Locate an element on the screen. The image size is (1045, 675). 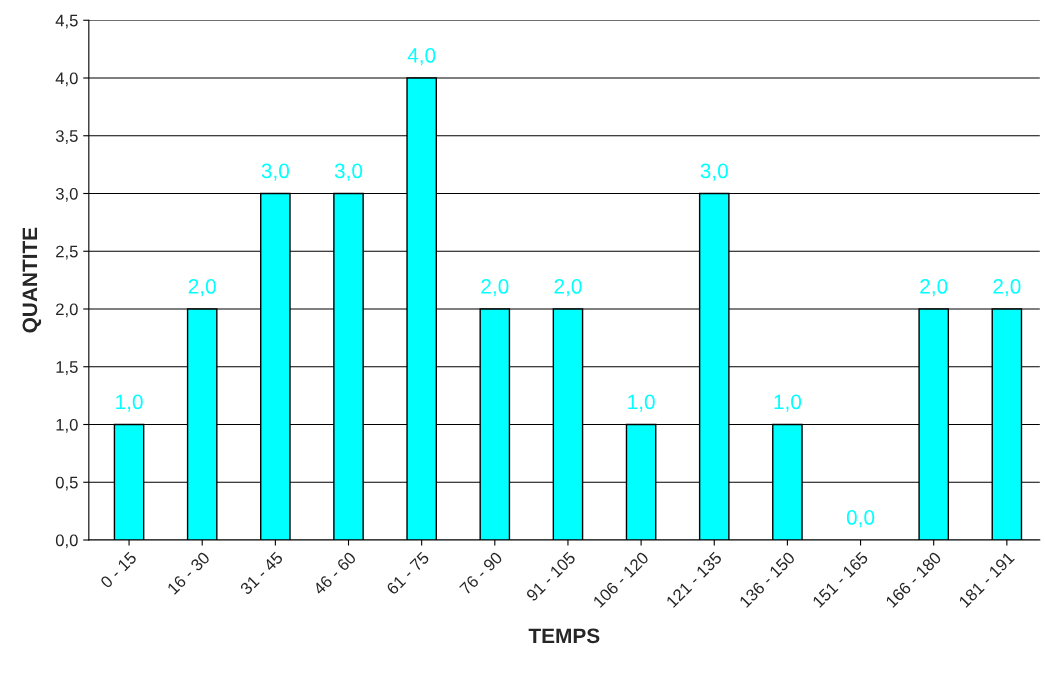
x-tick-label: 91 - 105 is located at coordinates (551, 576).